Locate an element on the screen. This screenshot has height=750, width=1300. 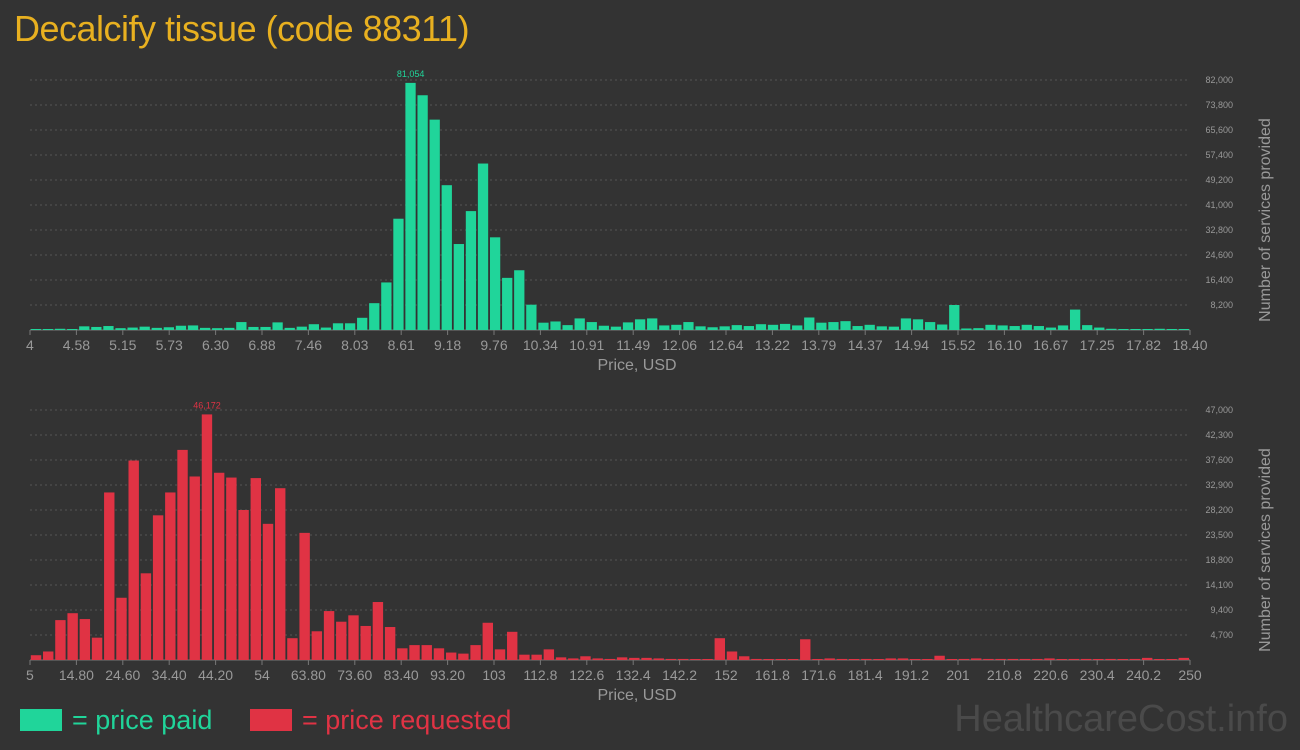
x-tick-label: 93.20 is located at coordinates (447, 675).